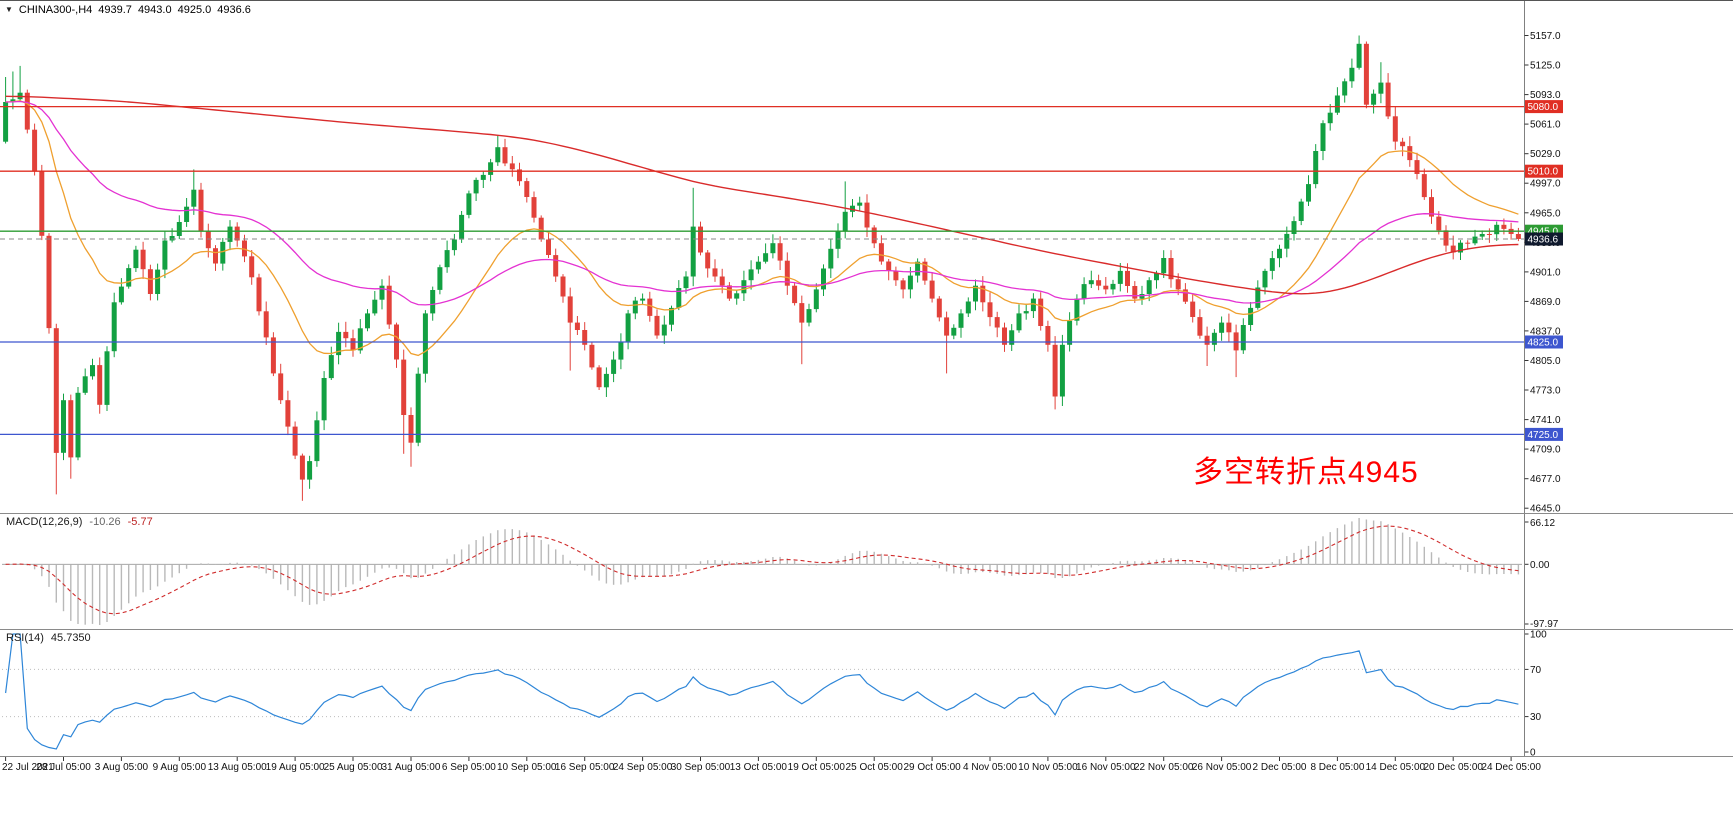 The height and width of the screenshot is (840, 1733). What do you see at coordinates (9, 9) in the screenshot?
I see `symbol-dropdown-icon: ▼` at bounding box center [9, 9].